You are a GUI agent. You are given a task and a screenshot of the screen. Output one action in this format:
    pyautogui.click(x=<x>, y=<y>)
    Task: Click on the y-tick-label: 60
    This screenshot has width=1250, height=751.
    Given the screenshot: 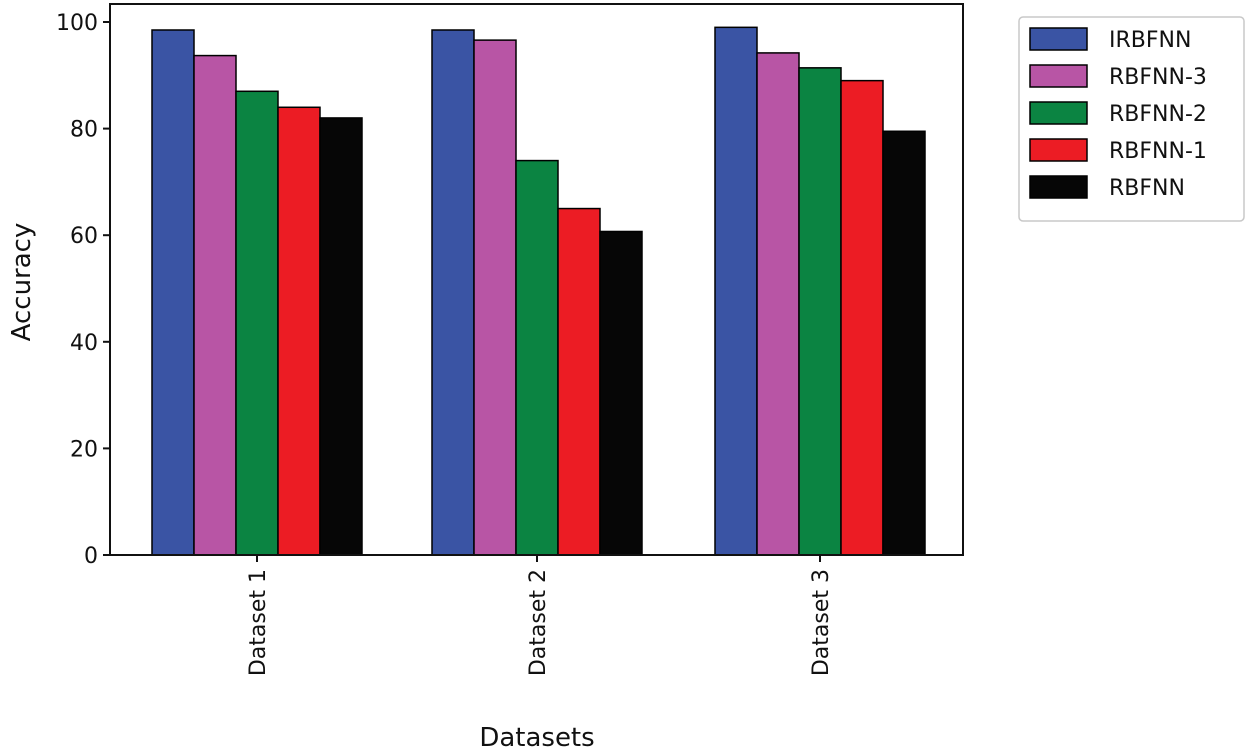 What is the action you would take?
    pyautogui.click(x=84, y=236)
    